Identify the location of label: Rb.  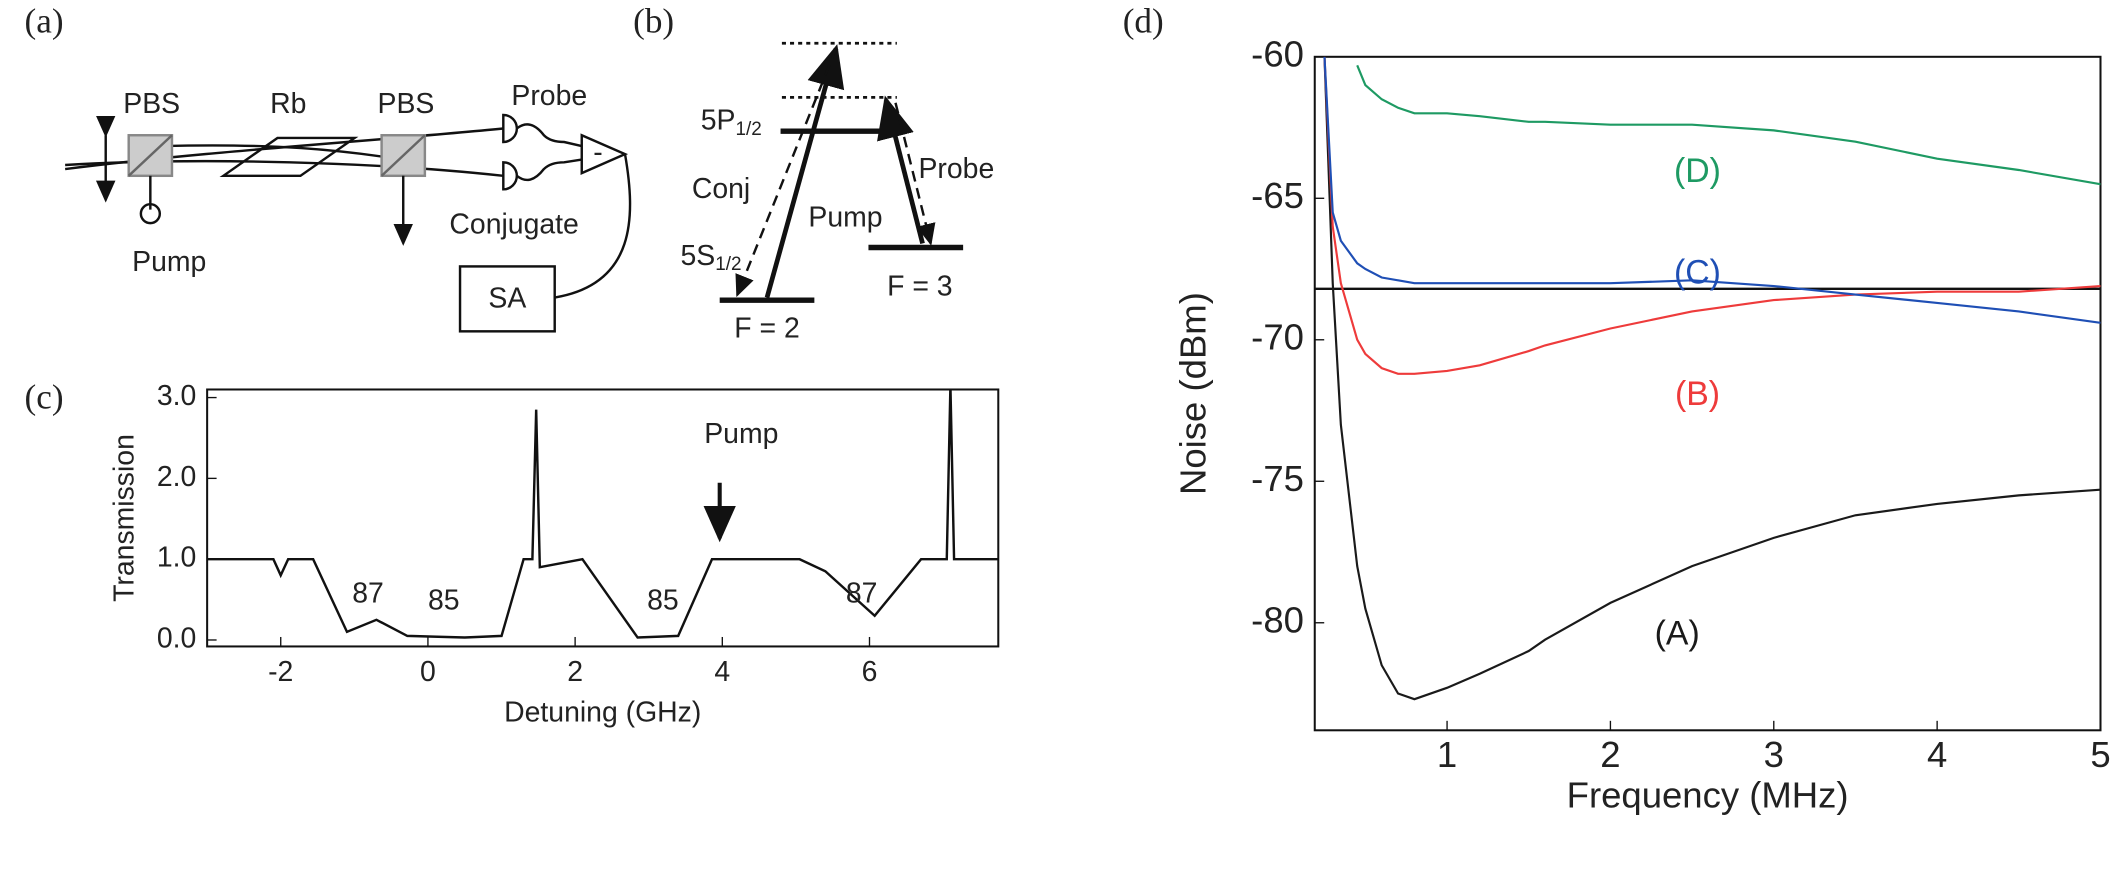
(288, 104).